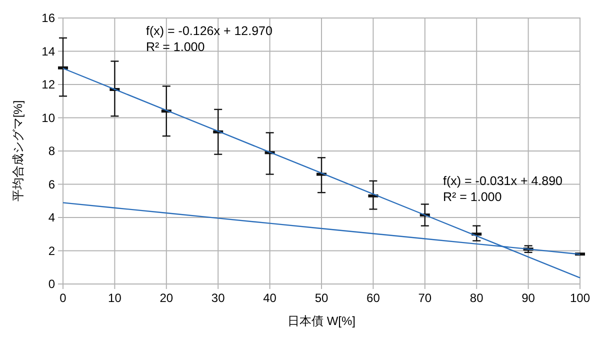  What do you see at coordinates (321, 298) in the screenshot?
I see `x-tick-label: 50` at bounding box center [321, 298].